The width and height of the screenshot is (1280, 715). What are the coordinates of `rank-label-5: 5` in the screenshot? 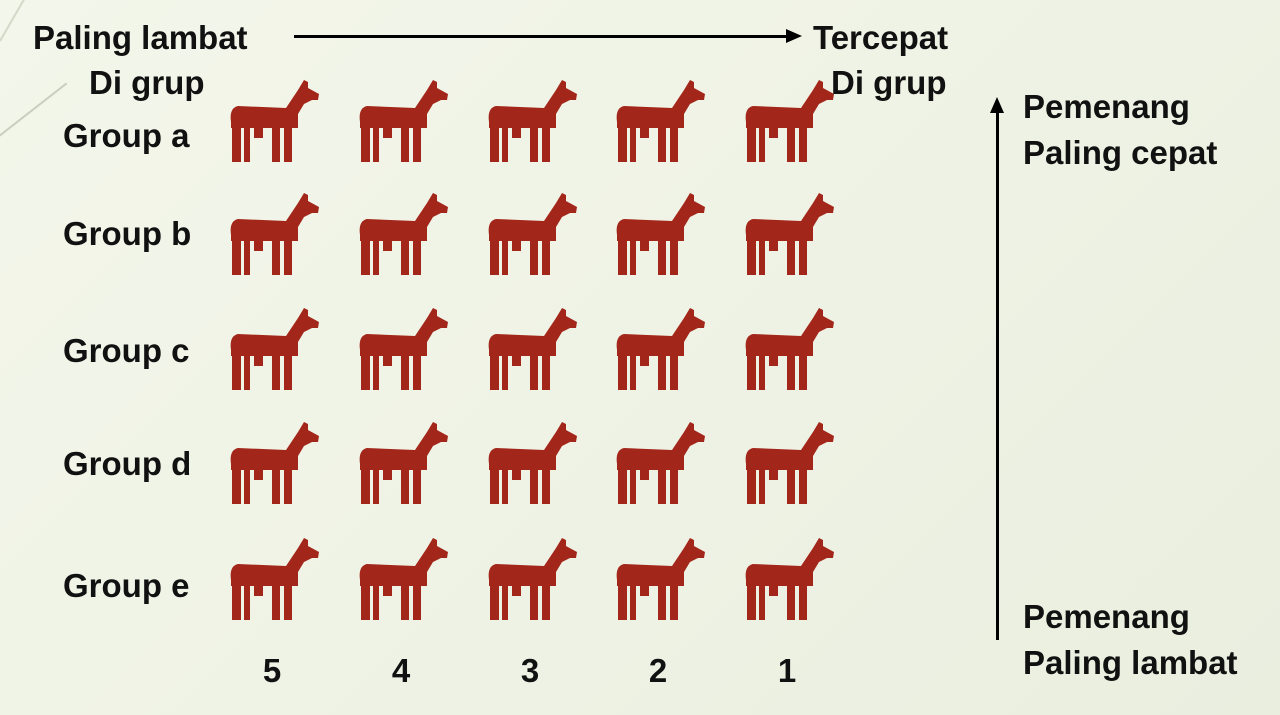 It's located at (272, 670).